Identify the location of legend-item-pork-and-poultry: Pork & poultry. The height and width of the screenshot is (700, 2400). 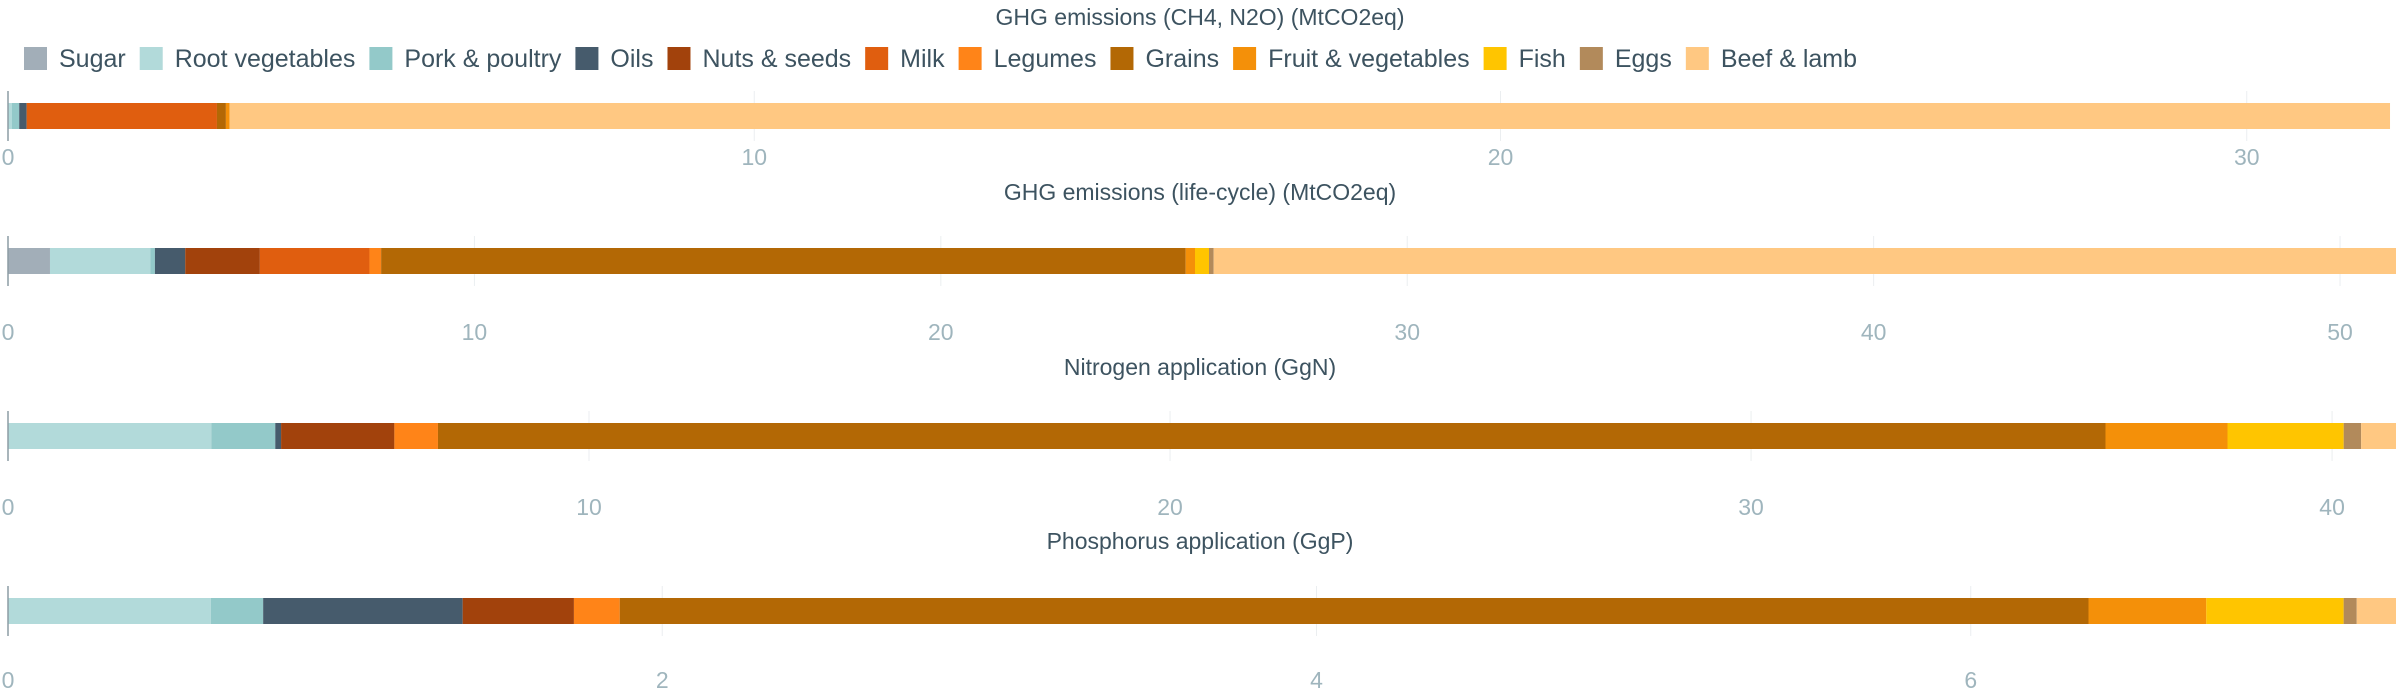
(465, 59).